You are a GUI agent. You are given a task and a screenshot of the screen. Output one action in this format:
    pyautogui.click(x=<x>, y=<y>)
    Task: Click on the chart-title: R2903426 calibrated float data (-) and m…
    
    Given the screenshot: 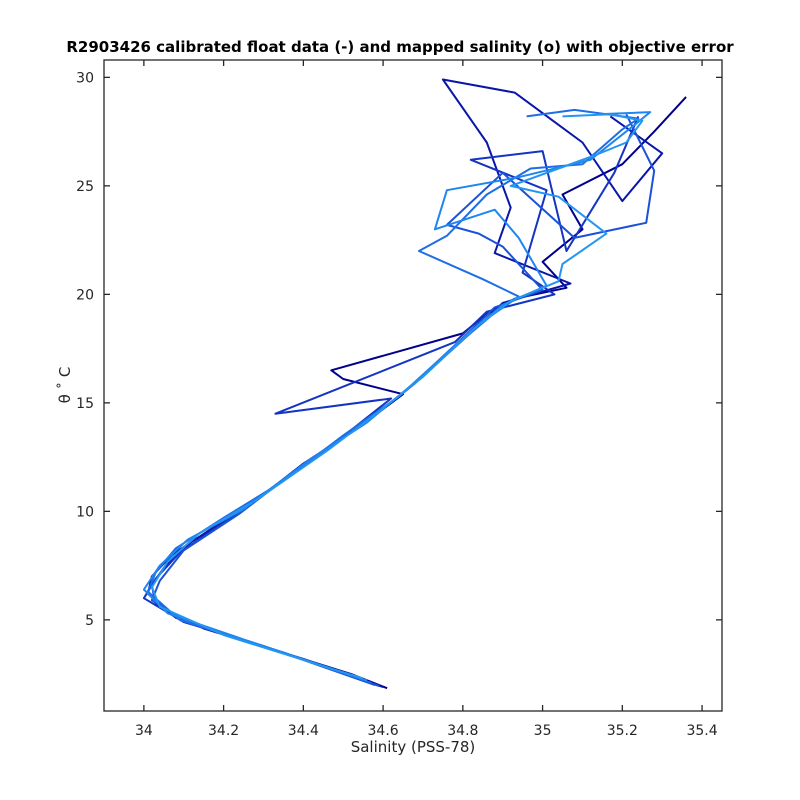 What is the action you would take?
    pyautogui.click(x=400, y=47)
    